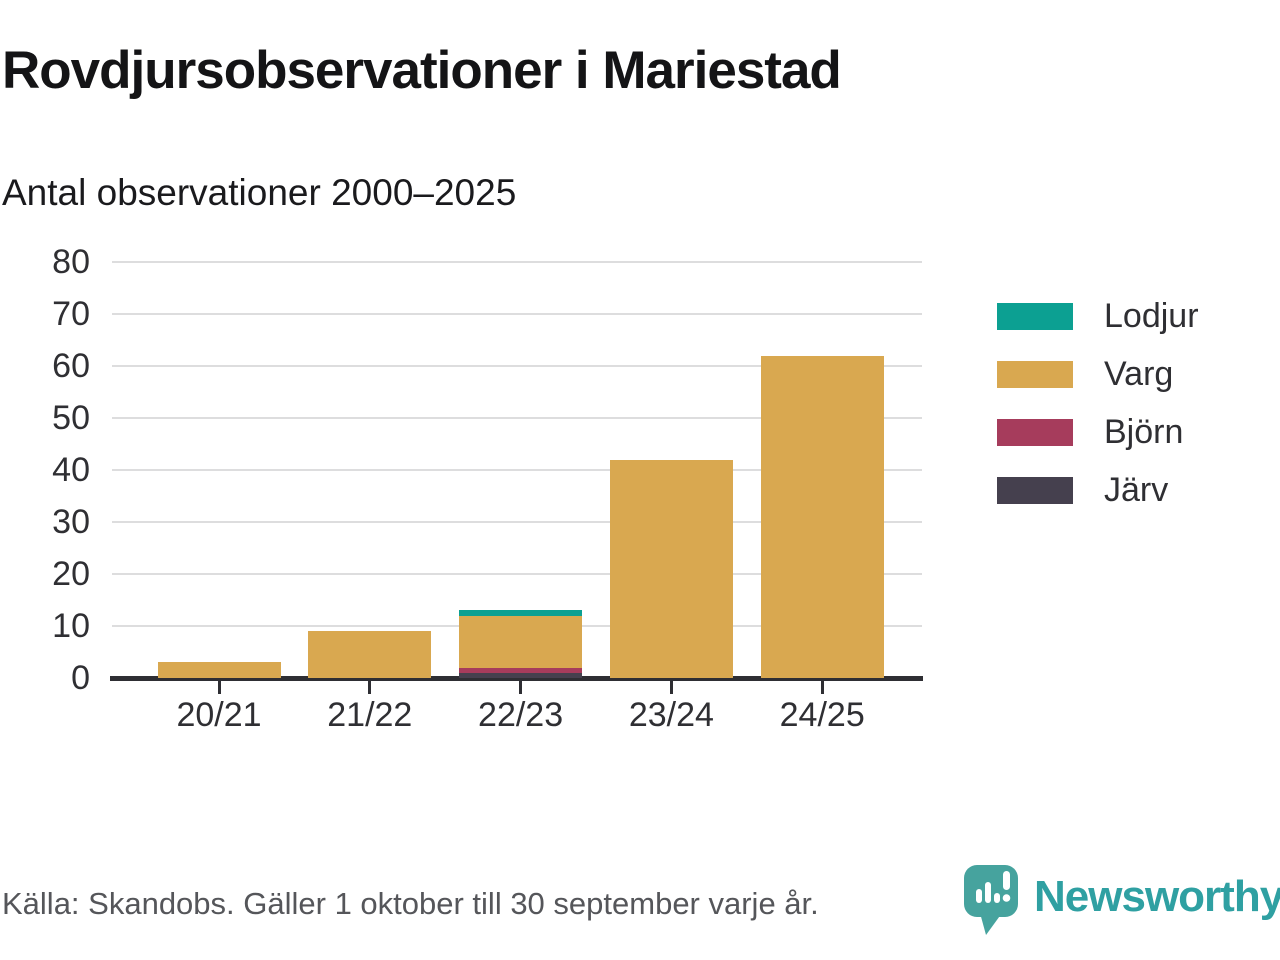 The image size is (1280, 960). I want to click on chart-title: Rovdjursobservationer i Mariestad, so click(422, 70).